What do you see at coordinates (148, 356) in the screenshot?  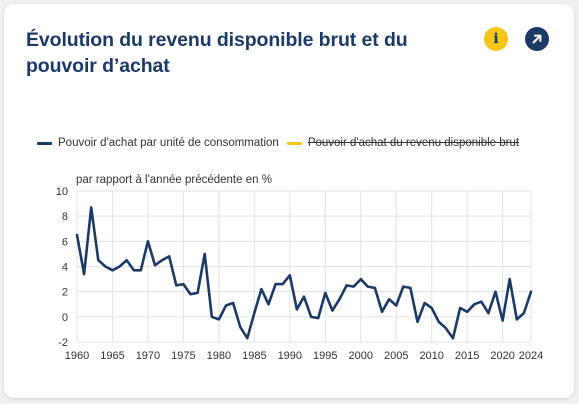 I see `x-tick-label: 1970` at bounding box center [148, 356].